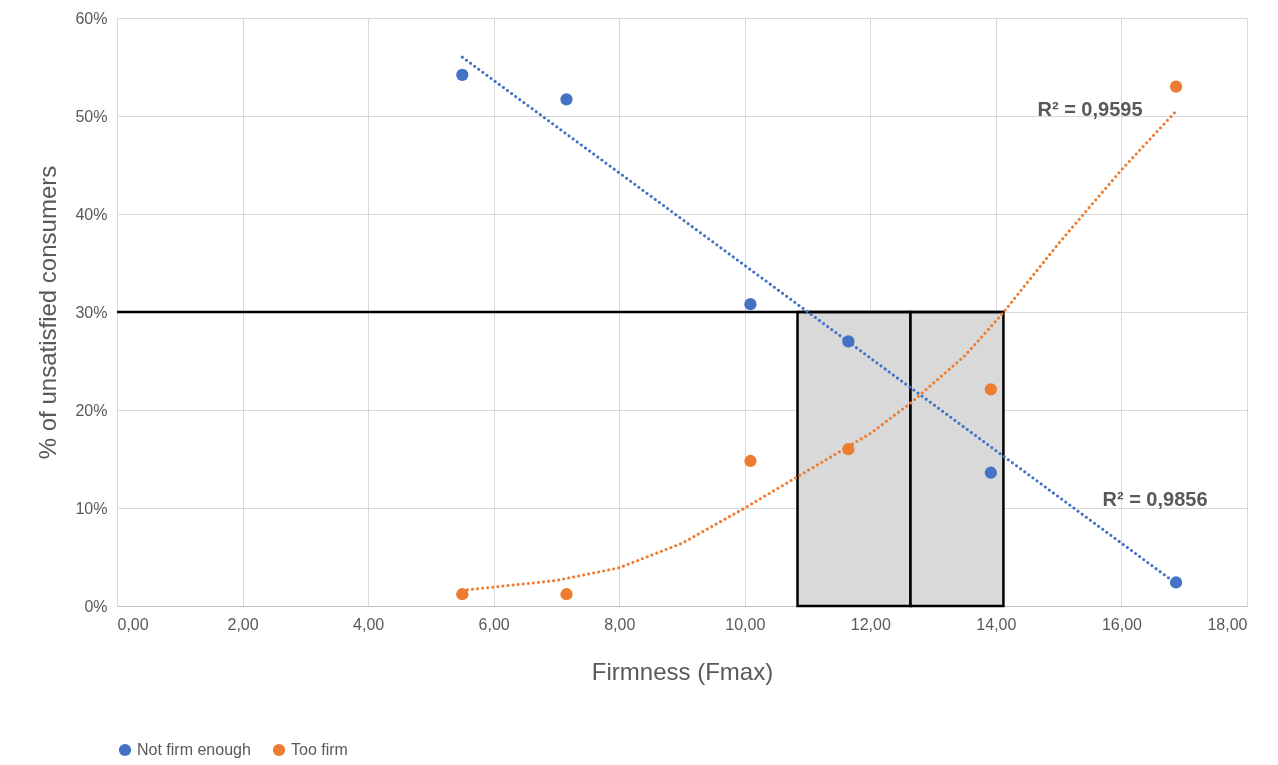 This screenshot has width=1278, height=765. What do you see at coordinates (96, 606) in the screenshot?
I see `y-tick-label: 0%` at bounding box center [96, 606].